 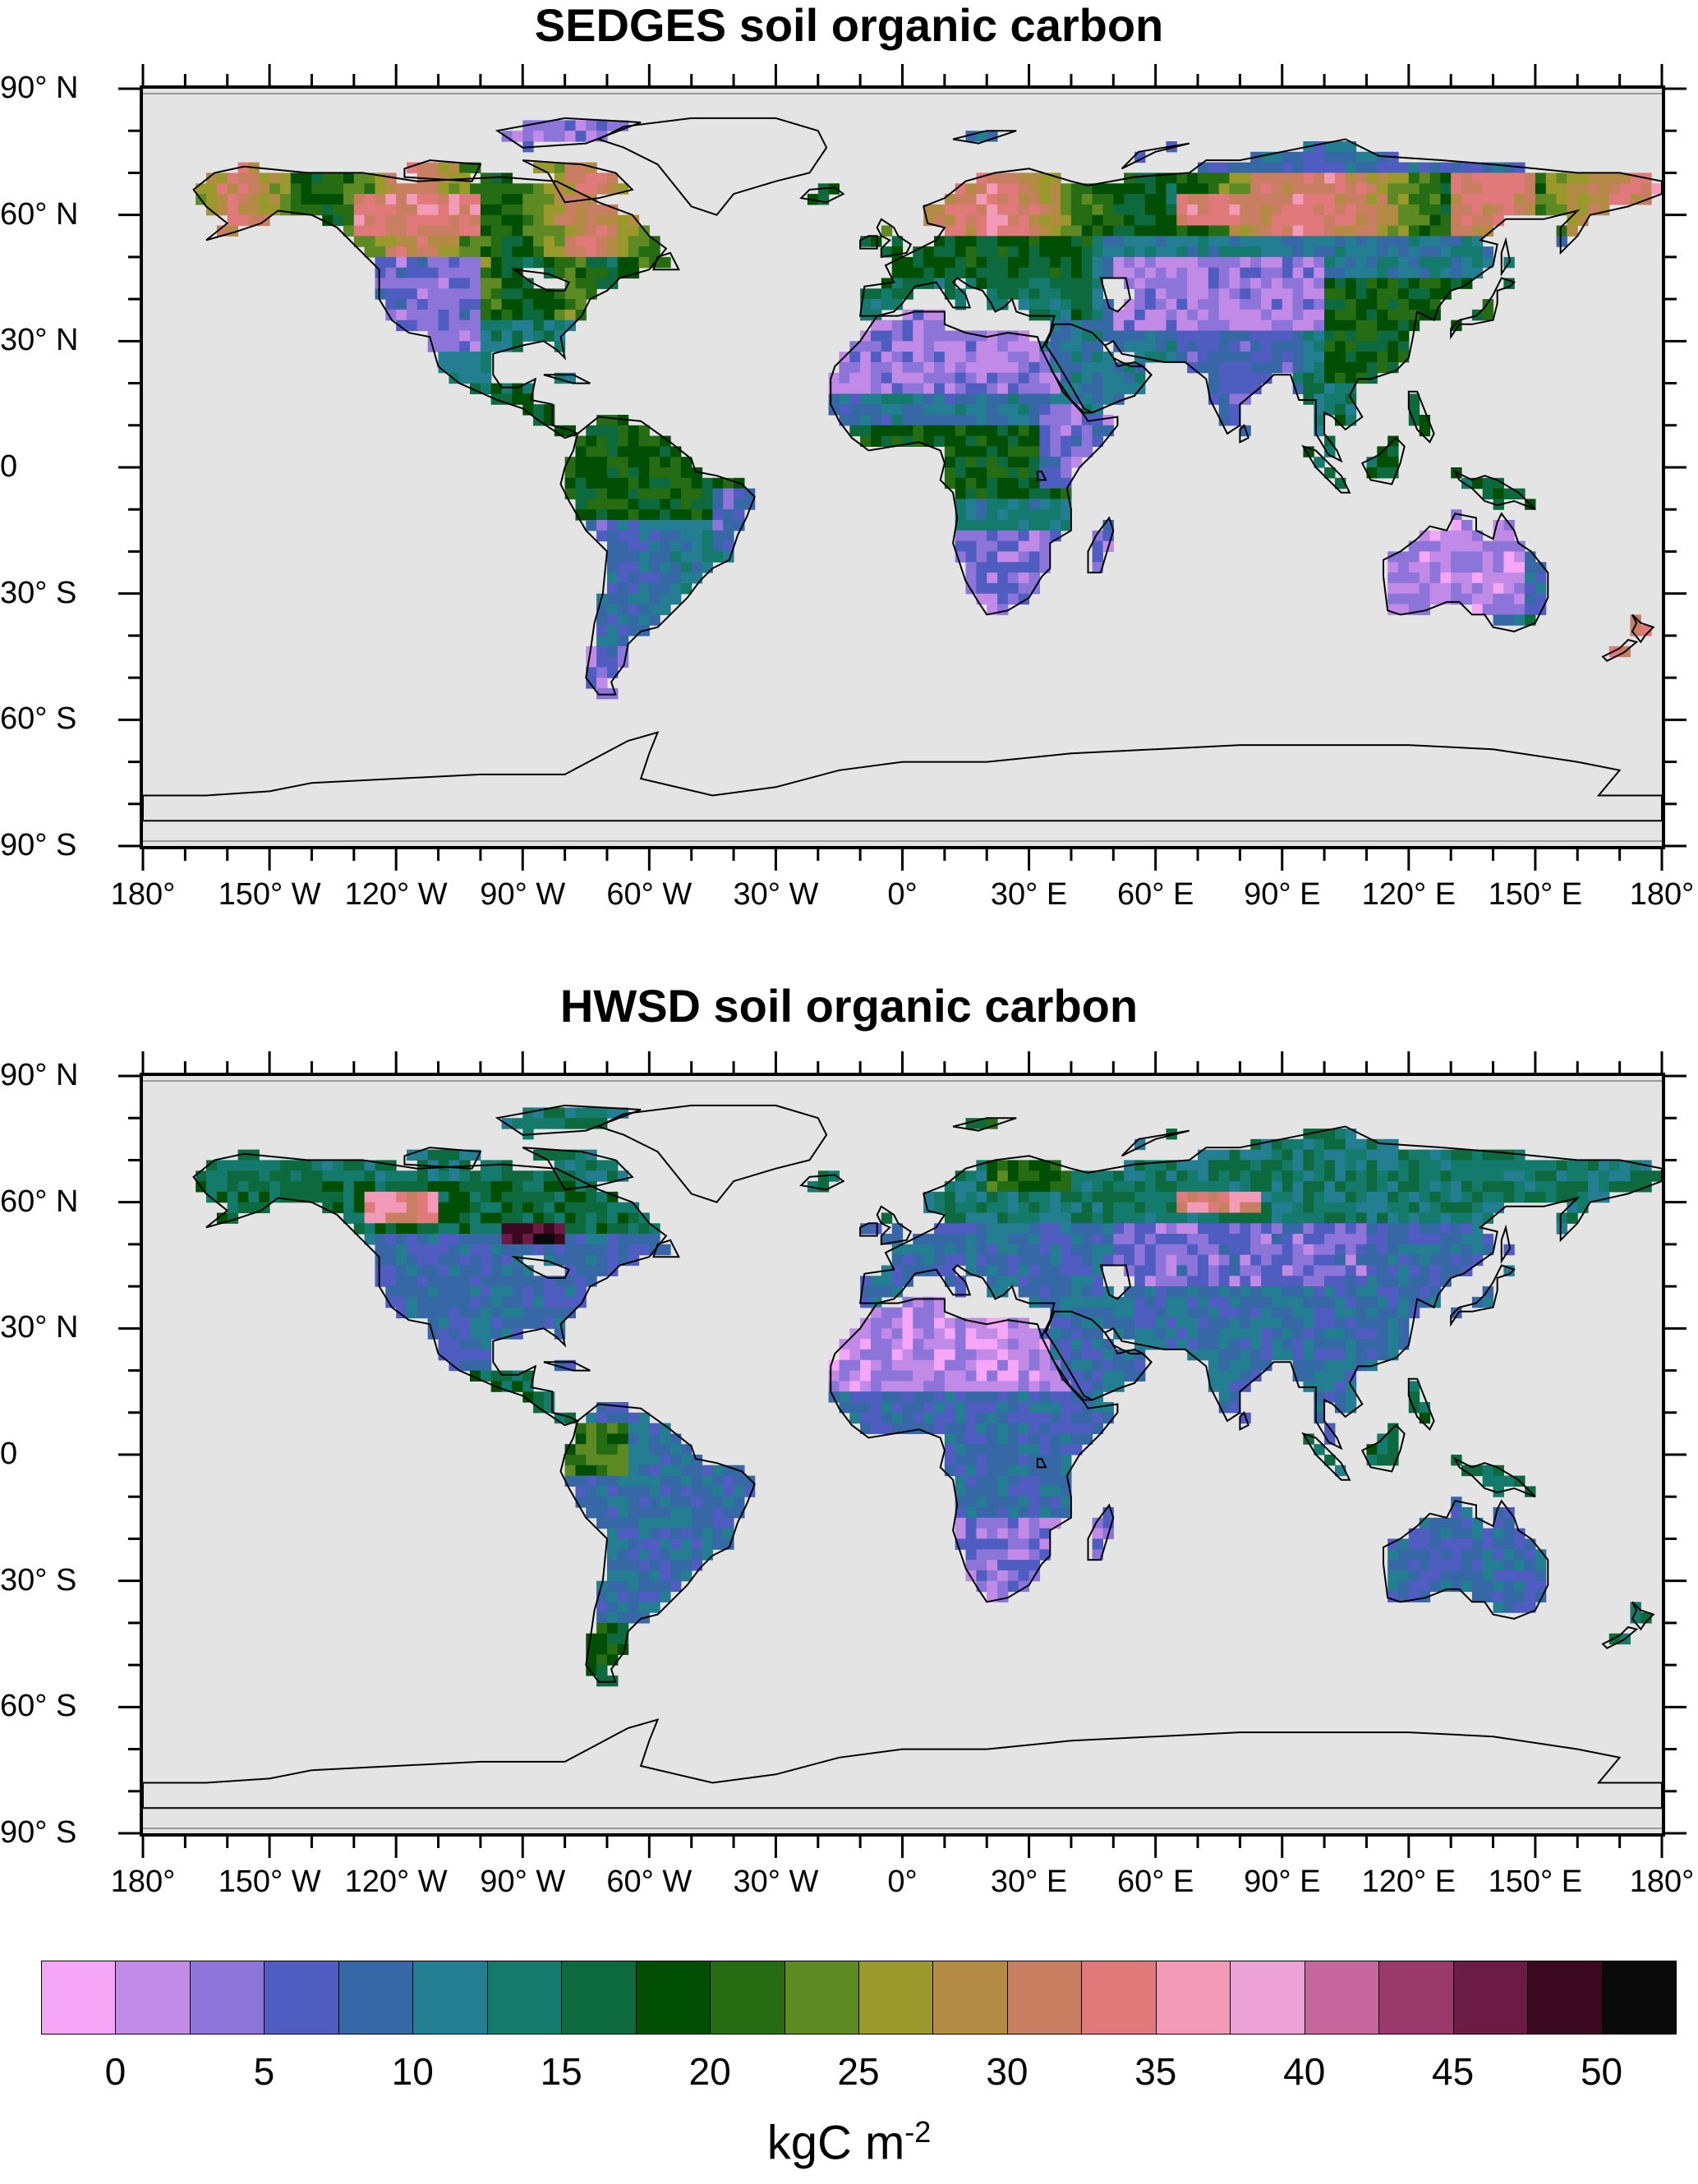 What do you see at coordinates (849, 1006) in the screenshot?
I see `panel-title-2: HWSD soil organic carbon` at bounding box center [849, 1006].